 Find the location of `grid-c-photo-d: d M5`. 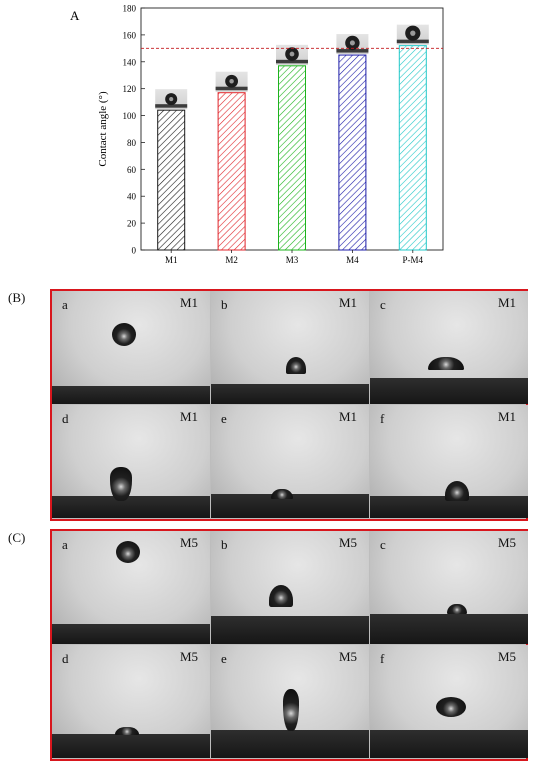

grid-c-photo-d: d M5 is located at coordinates (131, 701).